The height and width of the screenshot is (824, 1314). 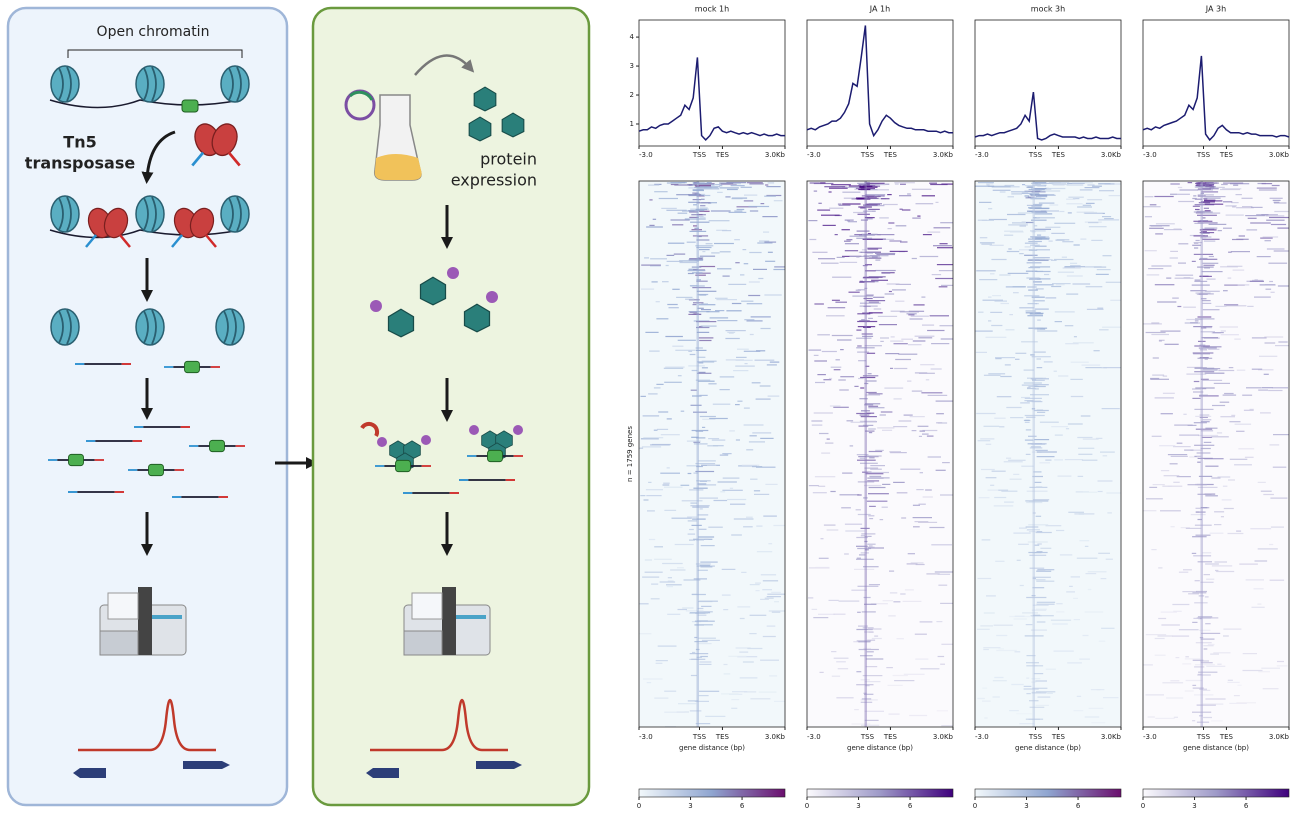 I want to click on colorbar-tick-label: 6, so click(x=1078, y=806).